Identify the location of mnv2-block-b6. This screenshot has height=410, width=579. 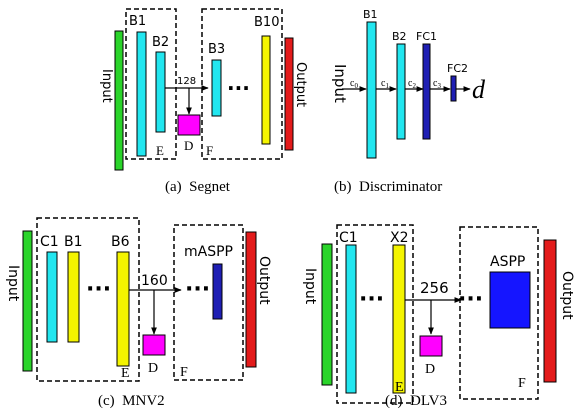
(123, 309).